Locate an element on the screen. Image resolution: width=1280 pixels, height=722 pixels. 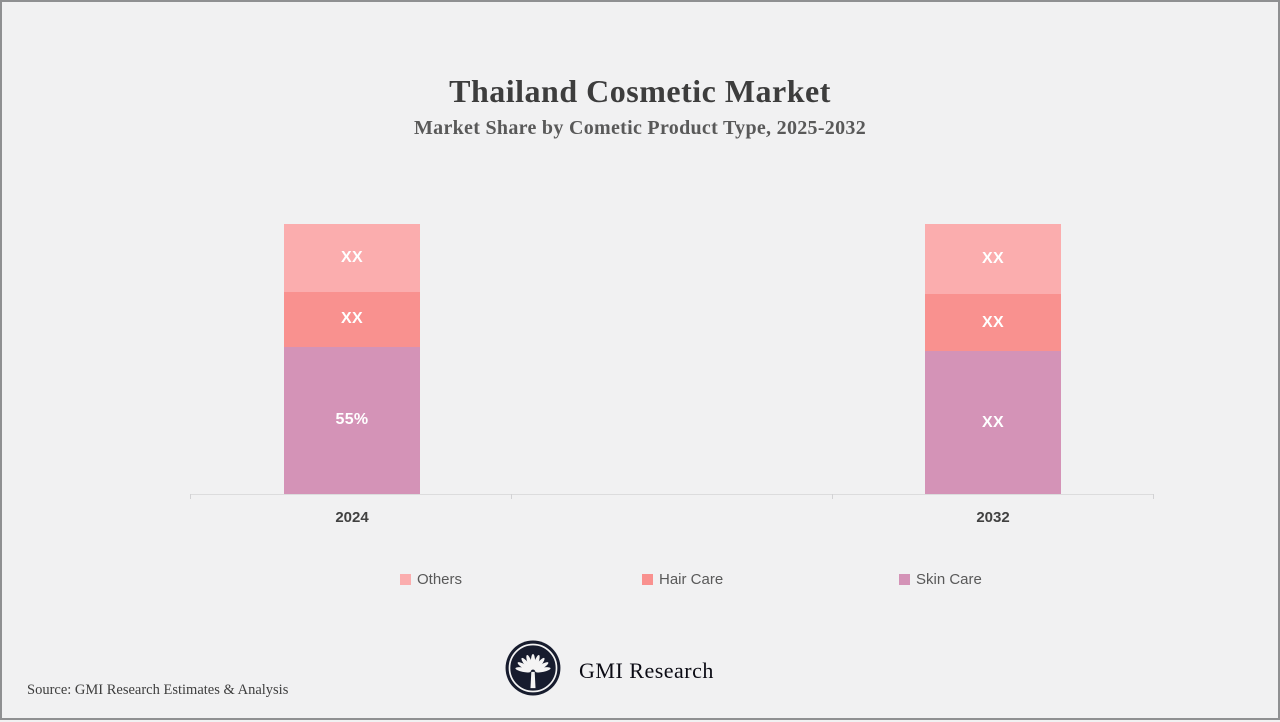
legend-item-skin-care: Skin Care is located at coordinates (940, 579).